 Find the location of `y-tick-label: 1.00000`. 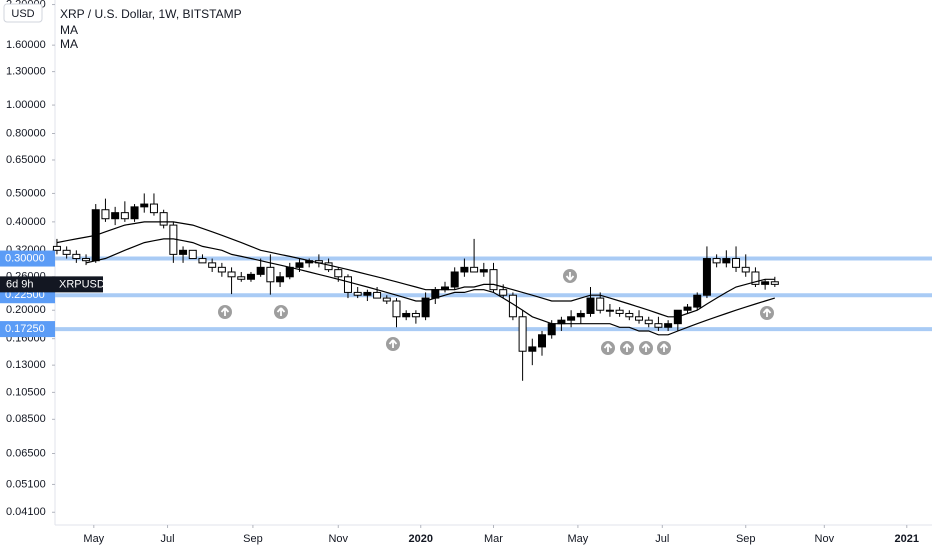

y-tick-label: 1.00000 is located at coordinates (26, 105).